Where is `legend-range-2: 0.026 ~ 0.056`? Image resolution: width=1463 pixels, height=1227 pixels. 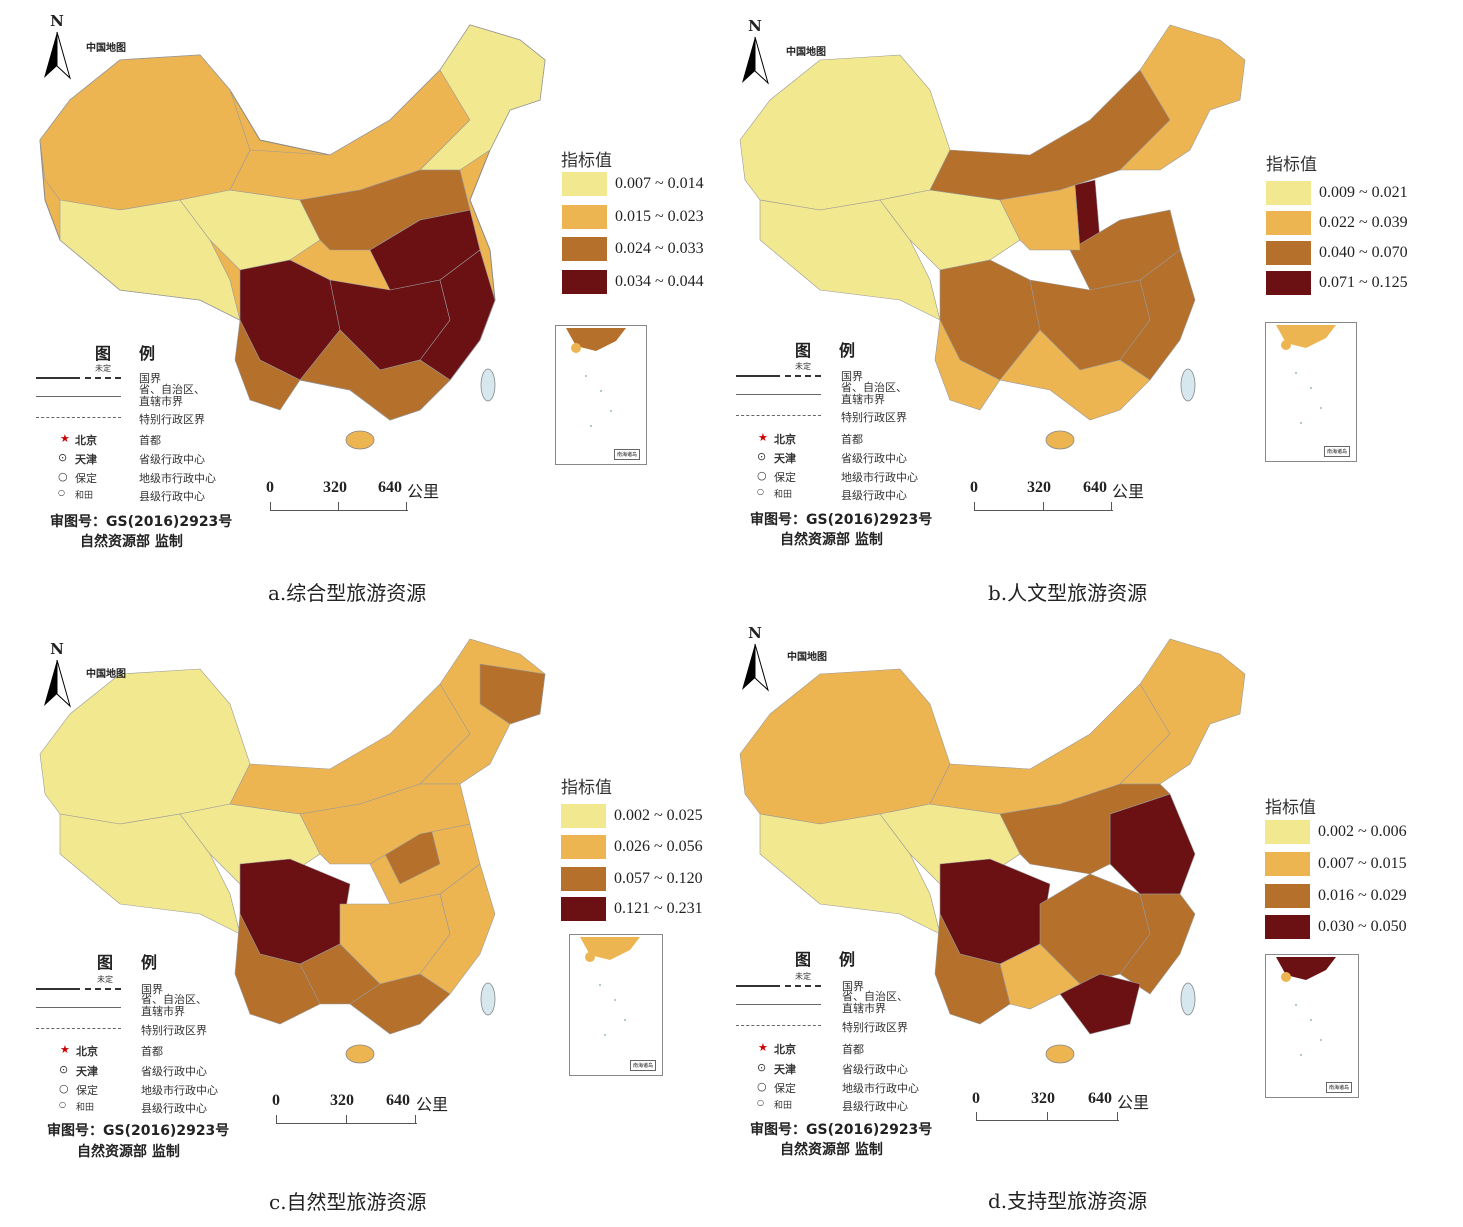
legend-range-2: 0.026 ~ 0.056 is located at coordinates (658, 846).